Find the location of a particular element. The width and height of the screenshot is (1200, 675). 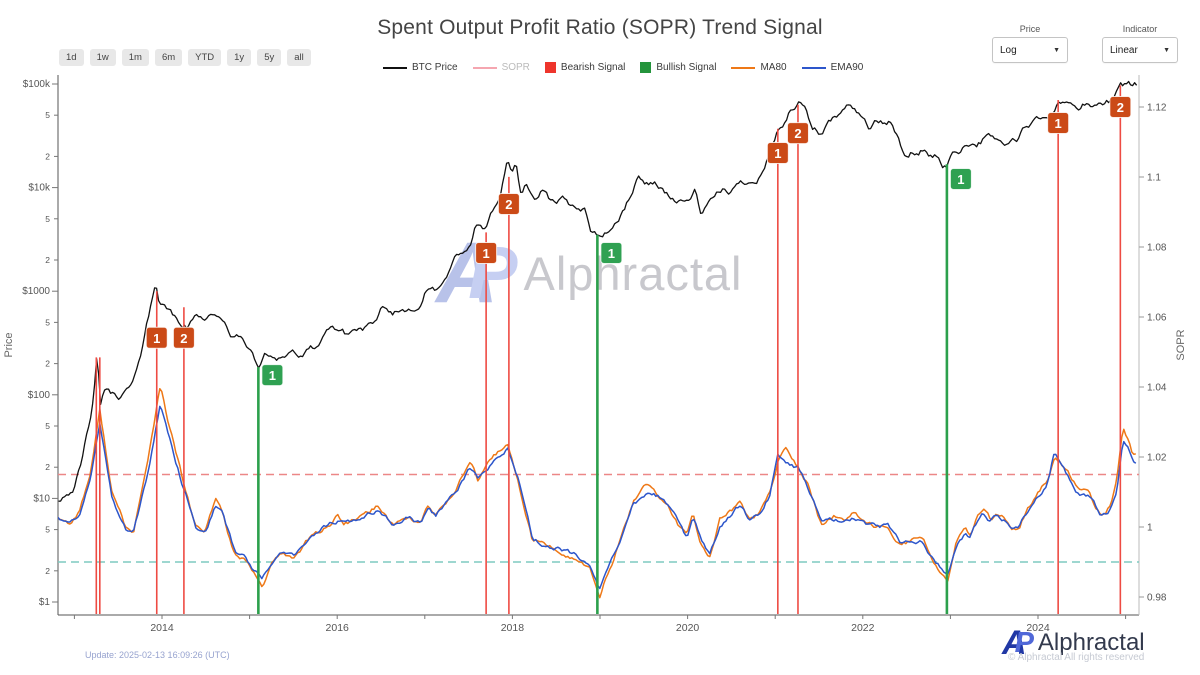

range-button-1m: 1m is located at coordinates (135, 57).